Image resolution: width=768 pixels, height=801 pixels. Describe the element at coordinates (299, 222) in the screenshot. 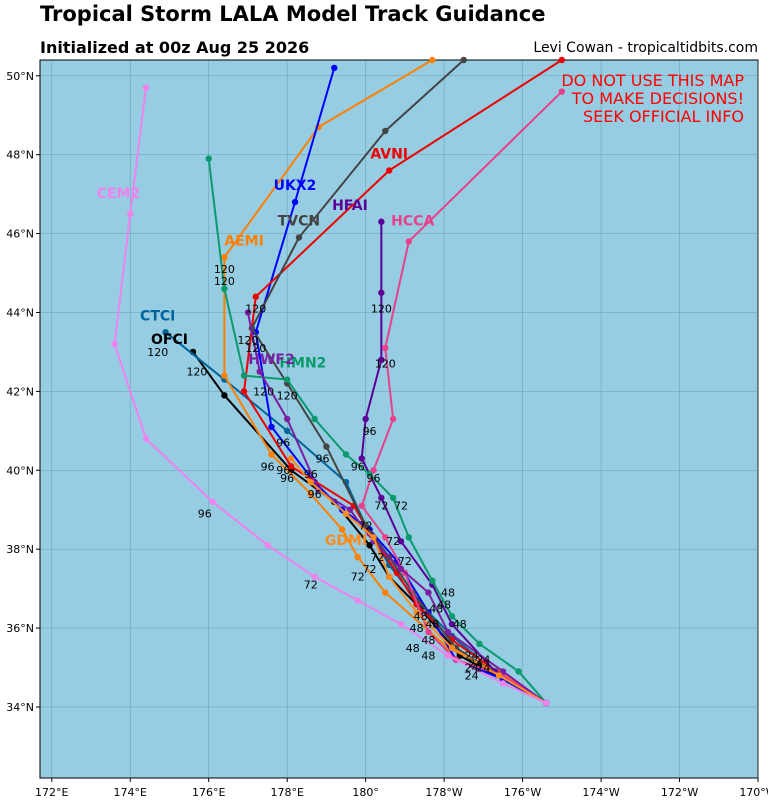

I see `model-label: TVCN` at that location.